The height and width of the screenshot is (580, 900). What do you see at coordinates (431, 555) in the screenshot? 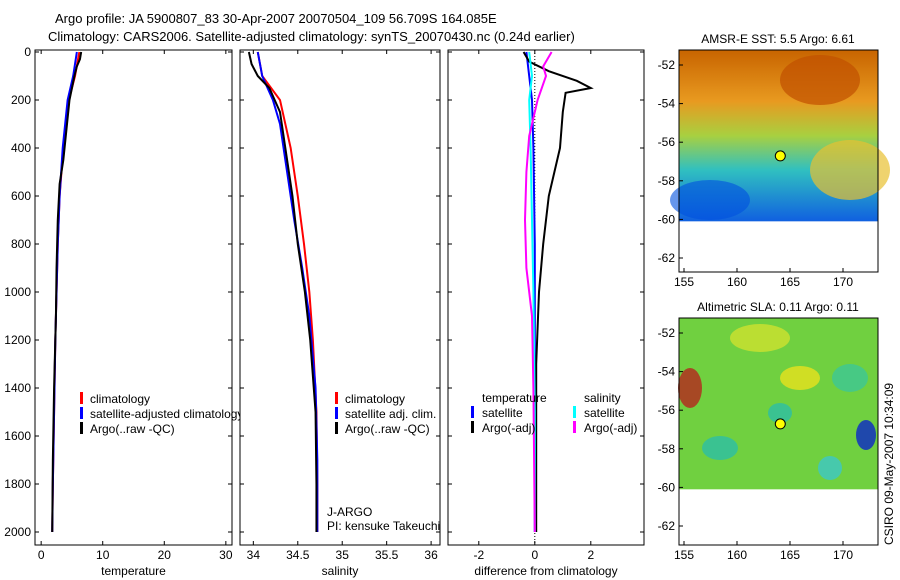
I see `x-tick-label: 36` at bounding box center [431, 555].